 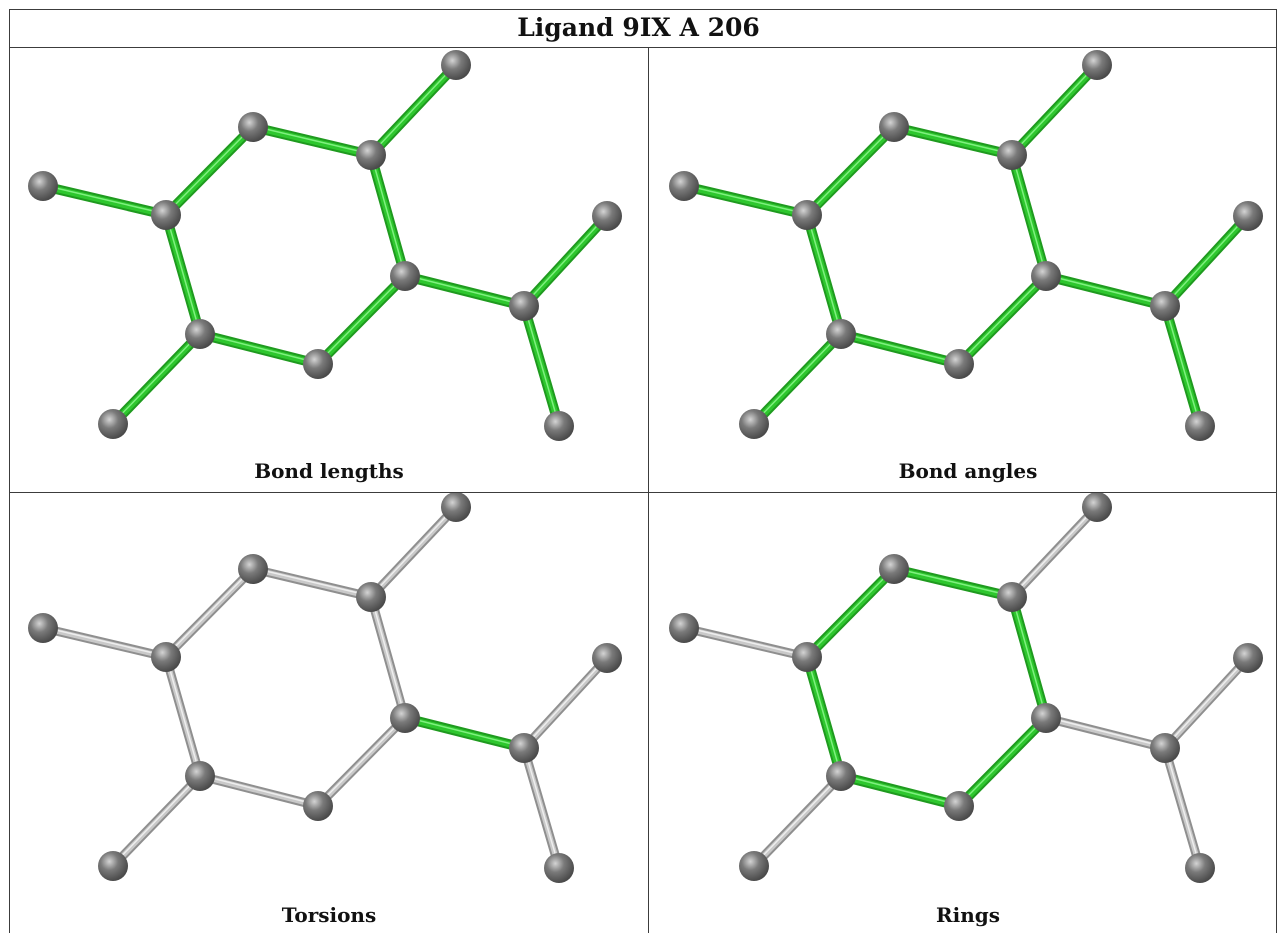 I want to click on caption-bond-angles: Bond angles, so click(x=968, y=471).